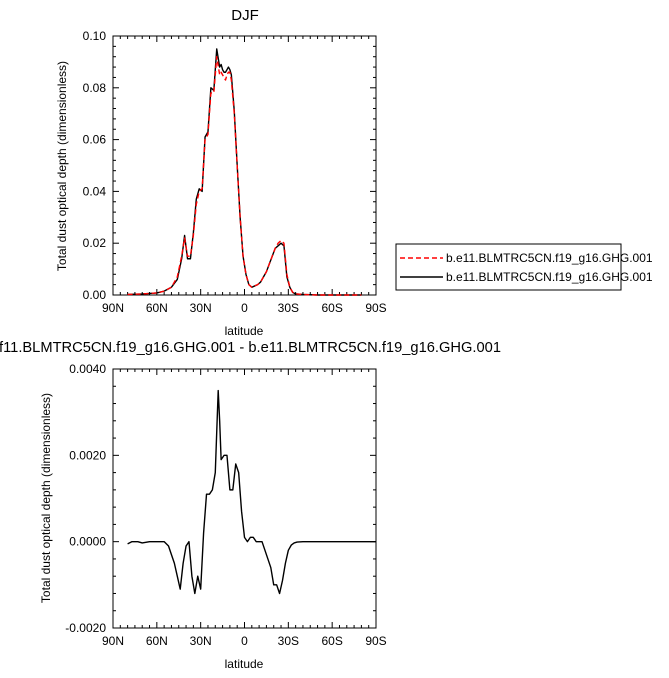 The width and height of the screenshot is (669, 678). Describe the element at coordinates (87, 542) in the screenshot. I see `bottom-y-tick-label: 0.0000` at that location.